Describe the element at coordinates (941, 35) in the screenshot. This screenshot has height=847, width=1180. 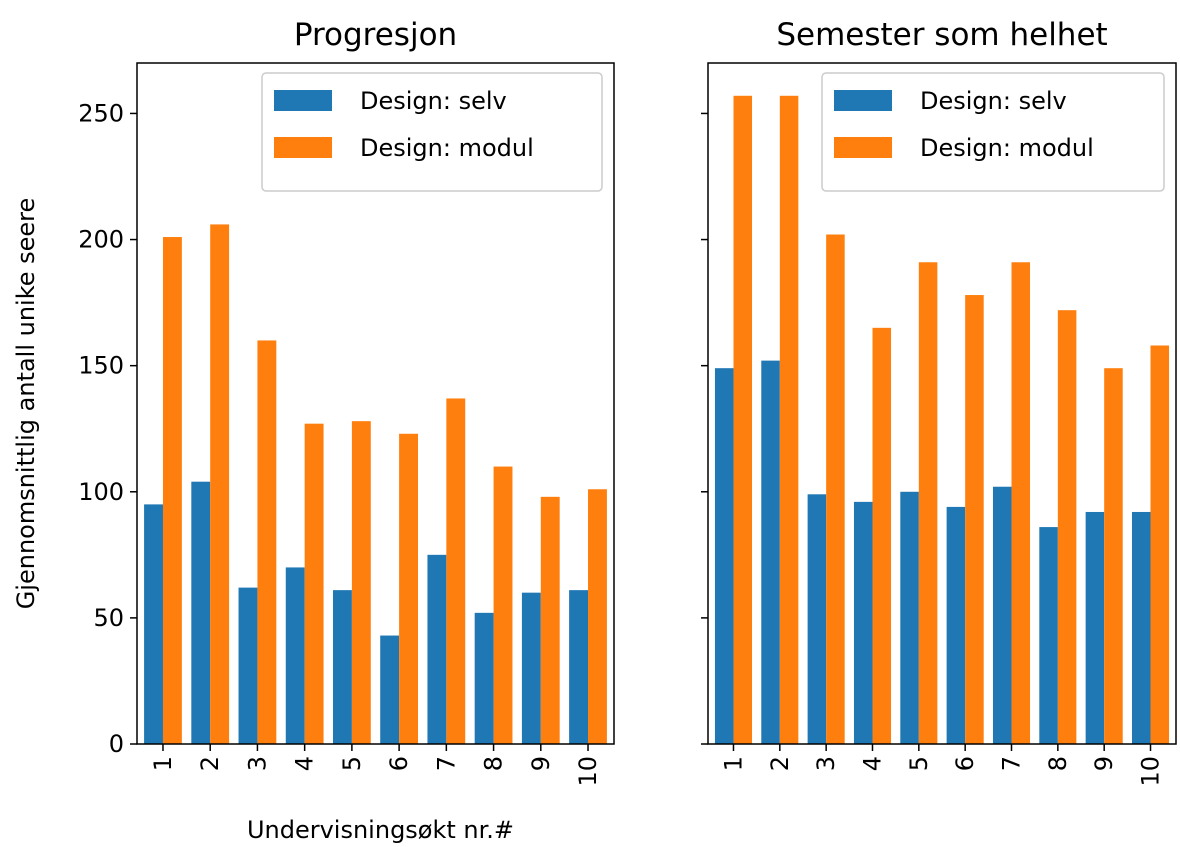
I see `chart-title: Semester som helhet` at that location.